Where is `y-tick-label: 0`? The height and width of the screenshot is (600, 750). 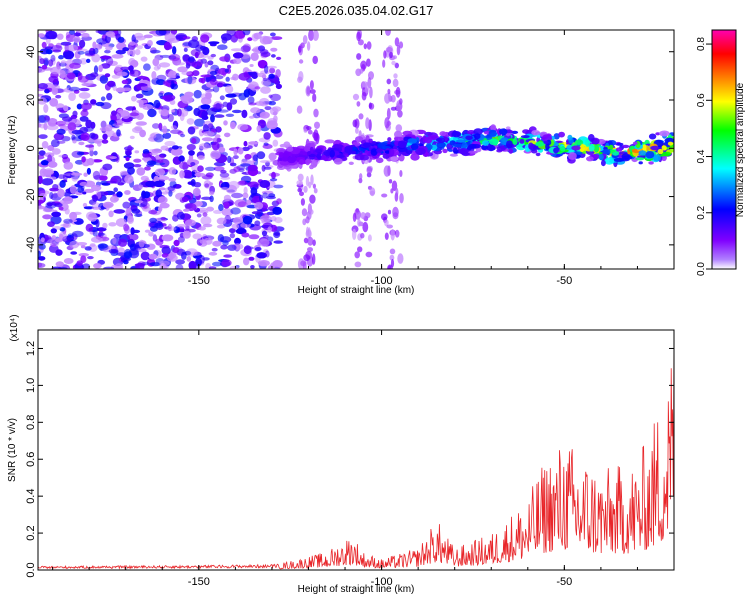
y-tick-label: 0 is located at coordinates (31, 148).